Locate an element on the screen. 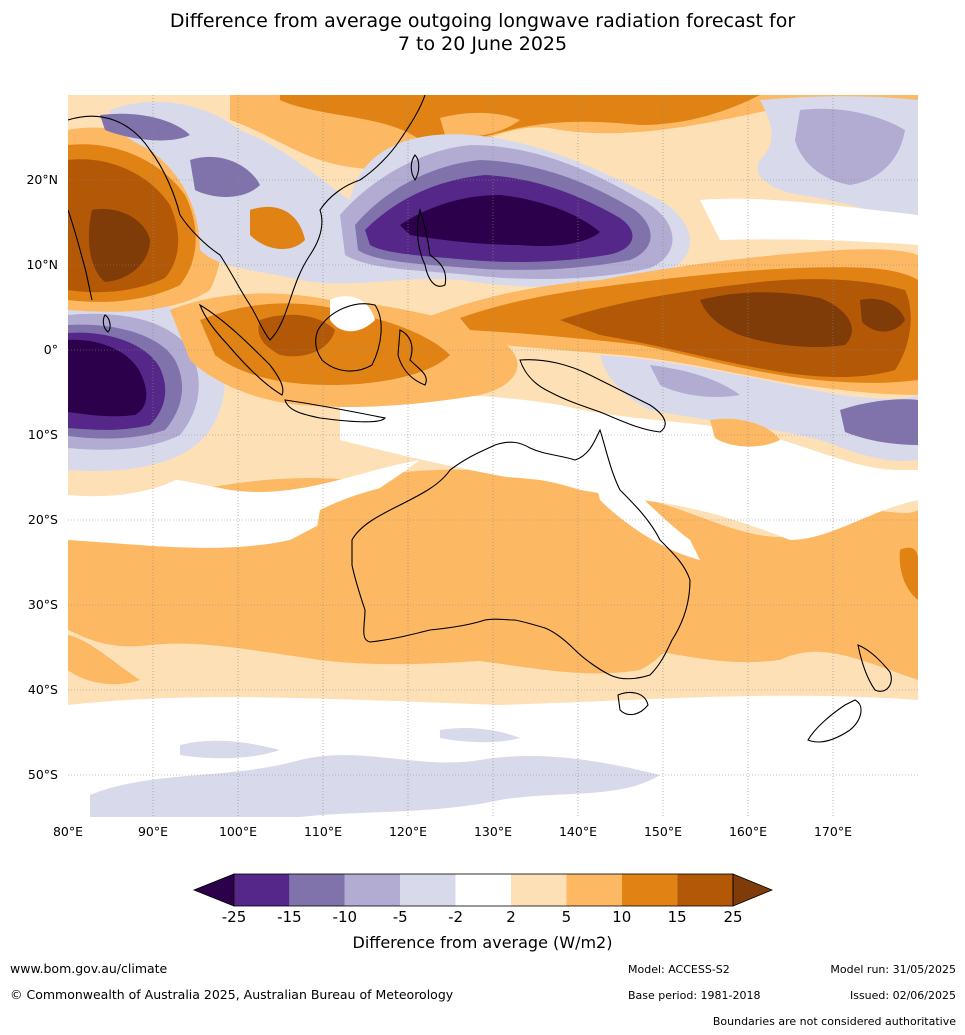 The height and width of the screenshot is (1035, 965). latitude-labels: 20°N 10°N 0° 10°S 20°S 30°S 40°S 50°S is located at coordinates (42, 477).